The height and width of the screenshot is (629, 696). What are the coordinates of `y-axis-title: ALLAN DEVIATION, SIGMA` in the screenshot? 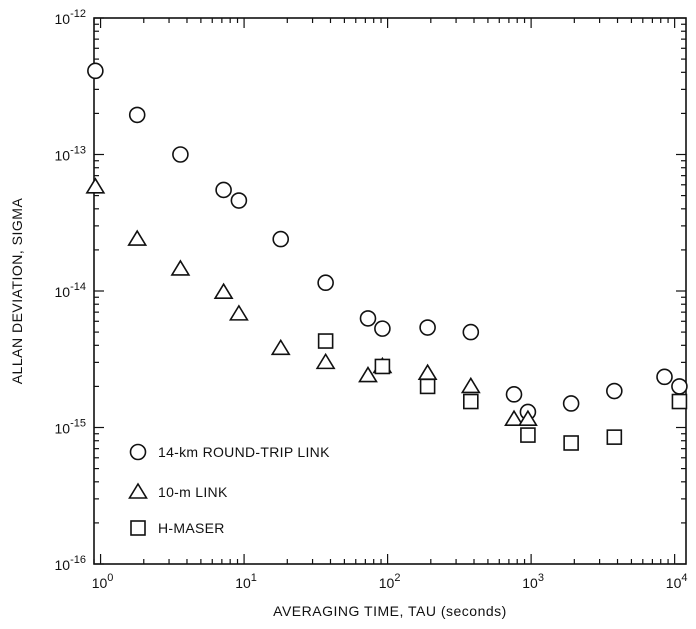 It's located at (17, 291).